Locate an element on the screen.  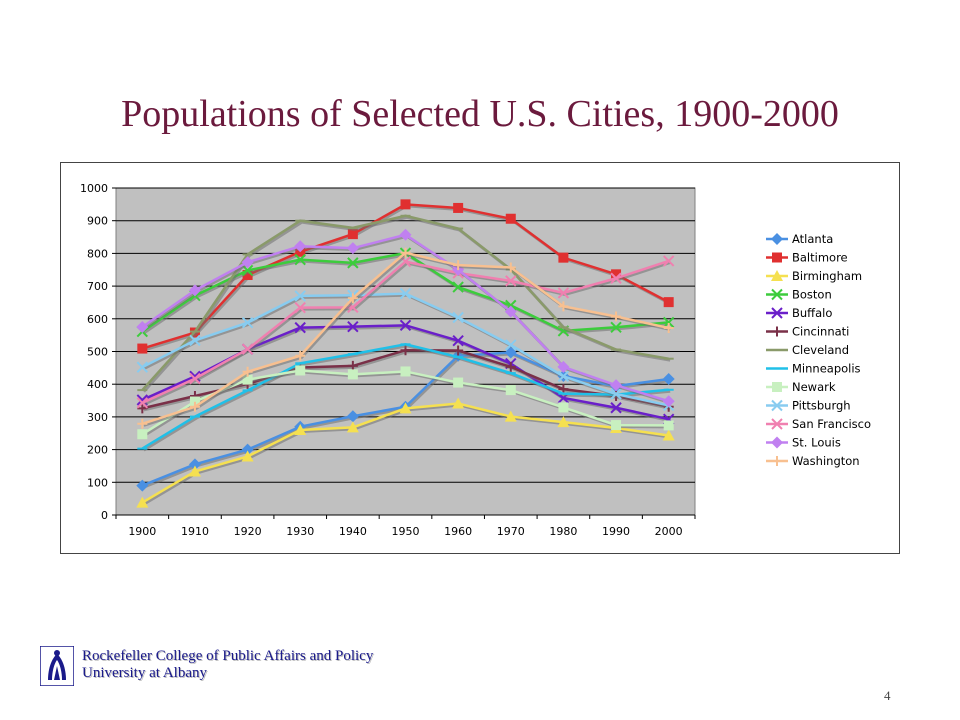
x-tick-label: 1980 is located at coordinates (563, 531).